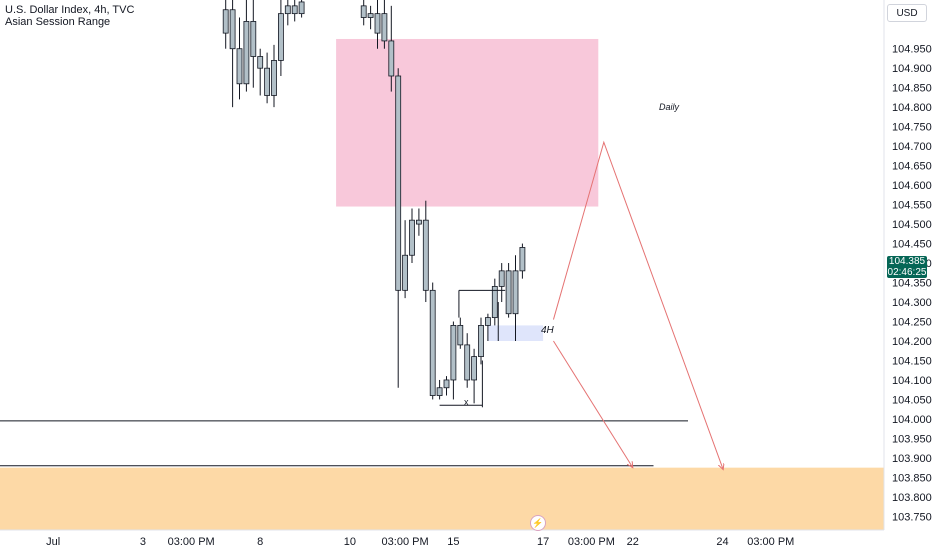  Describe the element at coordinates (912, 225) in the screenshot. I see `y-tick-label: 104.500` at that location.